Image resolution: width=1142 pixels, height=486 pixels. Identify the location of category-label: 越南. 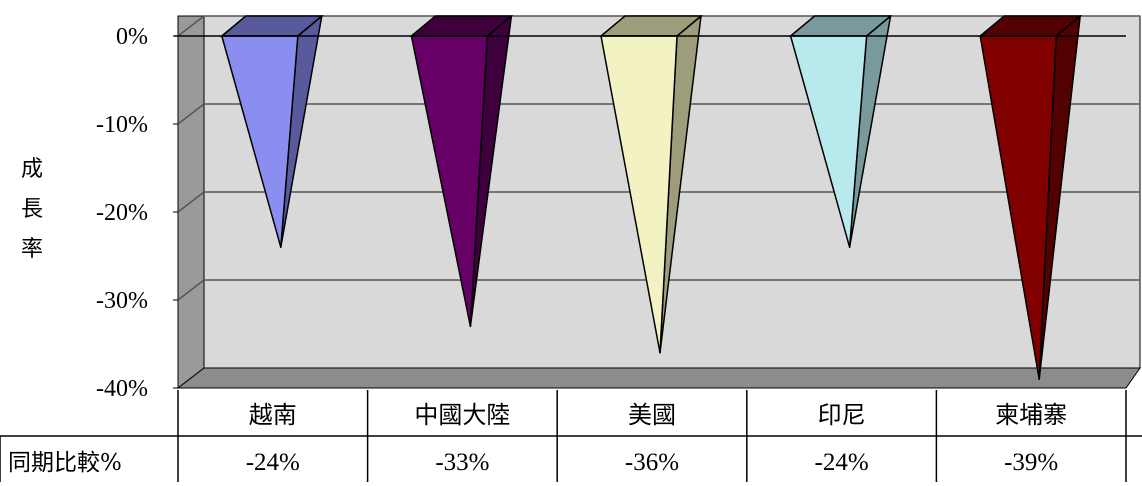
(273, 415).